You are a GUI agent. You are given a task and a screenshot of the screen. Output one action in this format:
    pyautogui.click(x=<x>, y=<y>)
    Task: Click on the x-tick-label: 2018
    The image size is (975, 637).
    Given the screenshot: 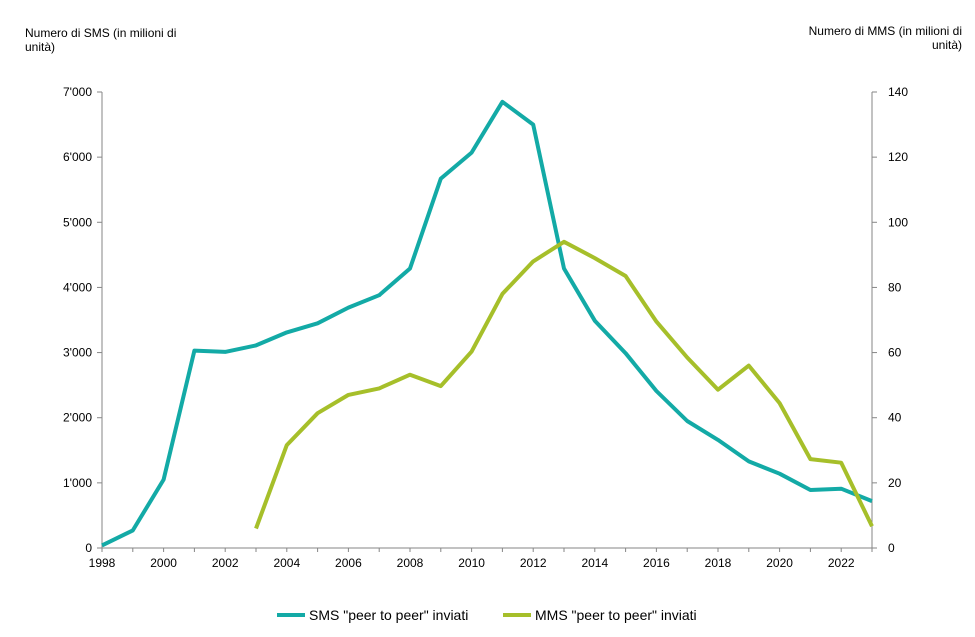 What is the action you would take?
    pyautogui.click(x=718, y=563)
    